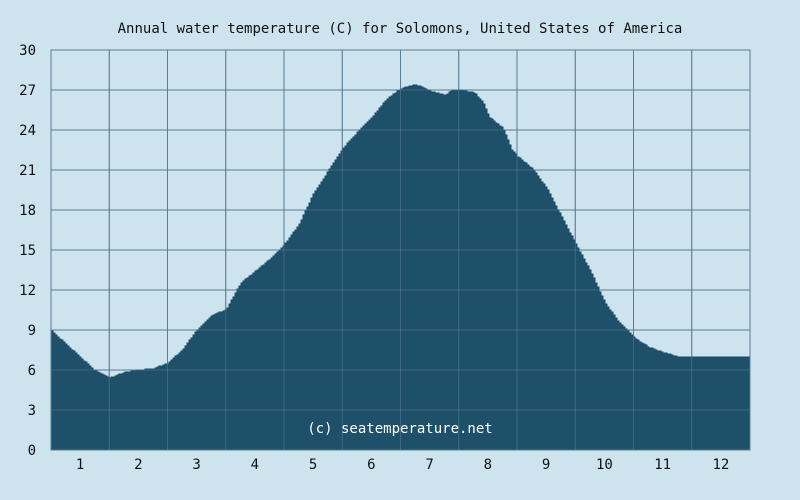  Describe the element at coordinates (429, 465) in the screenshot. I see `x-tick-label: 7` at that location.